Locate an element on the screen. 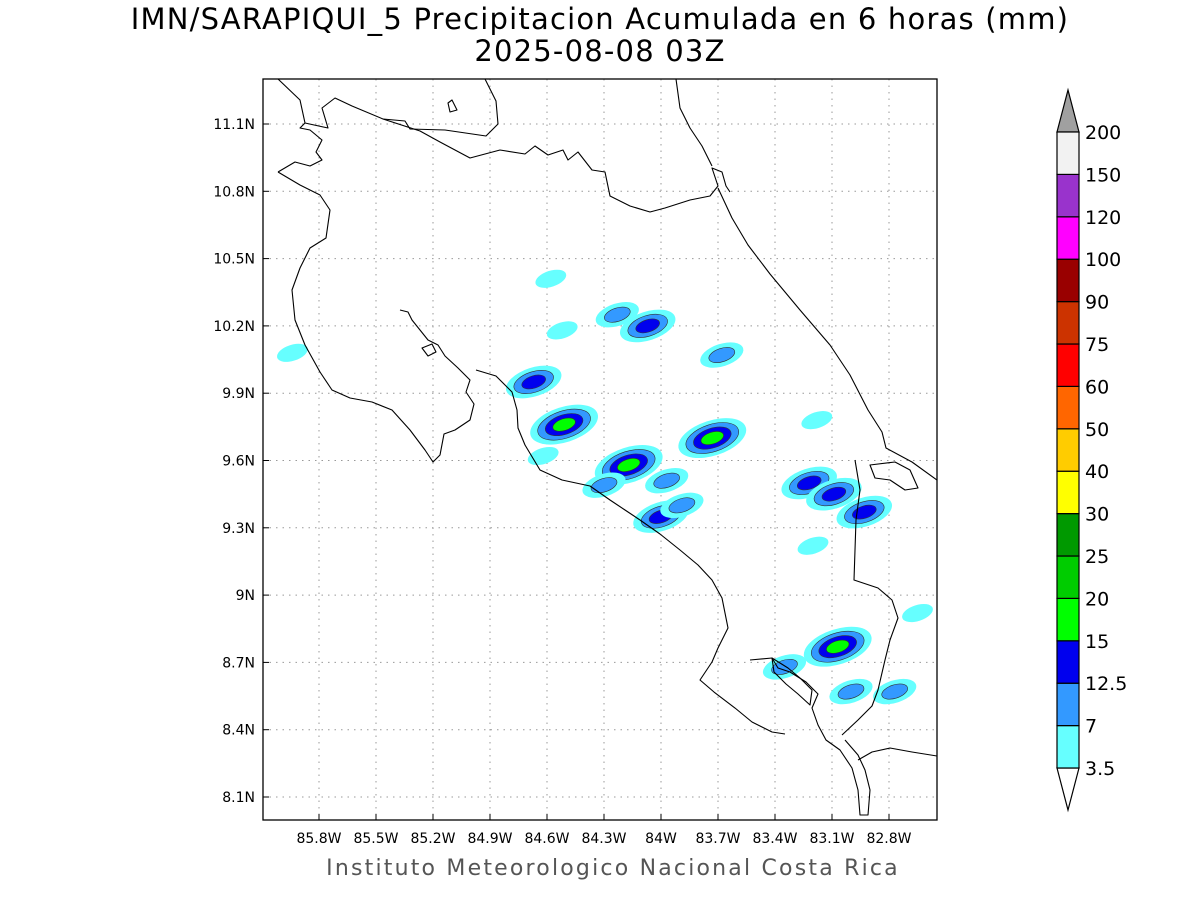 This screenshot has width=1200, height=900. lat-tick-label: 9.9N is located at coordinates (238, 394).